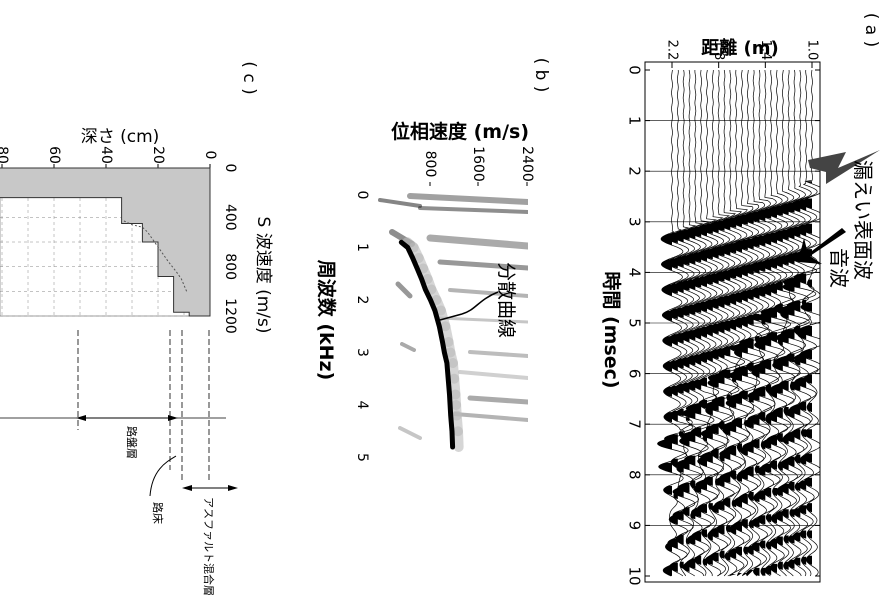 The image size is (892, 603). What do you see at coordinates (871, 30) in the screenshot?
I see `panel-a-label: ( a )` at bounding box center [871, 30].